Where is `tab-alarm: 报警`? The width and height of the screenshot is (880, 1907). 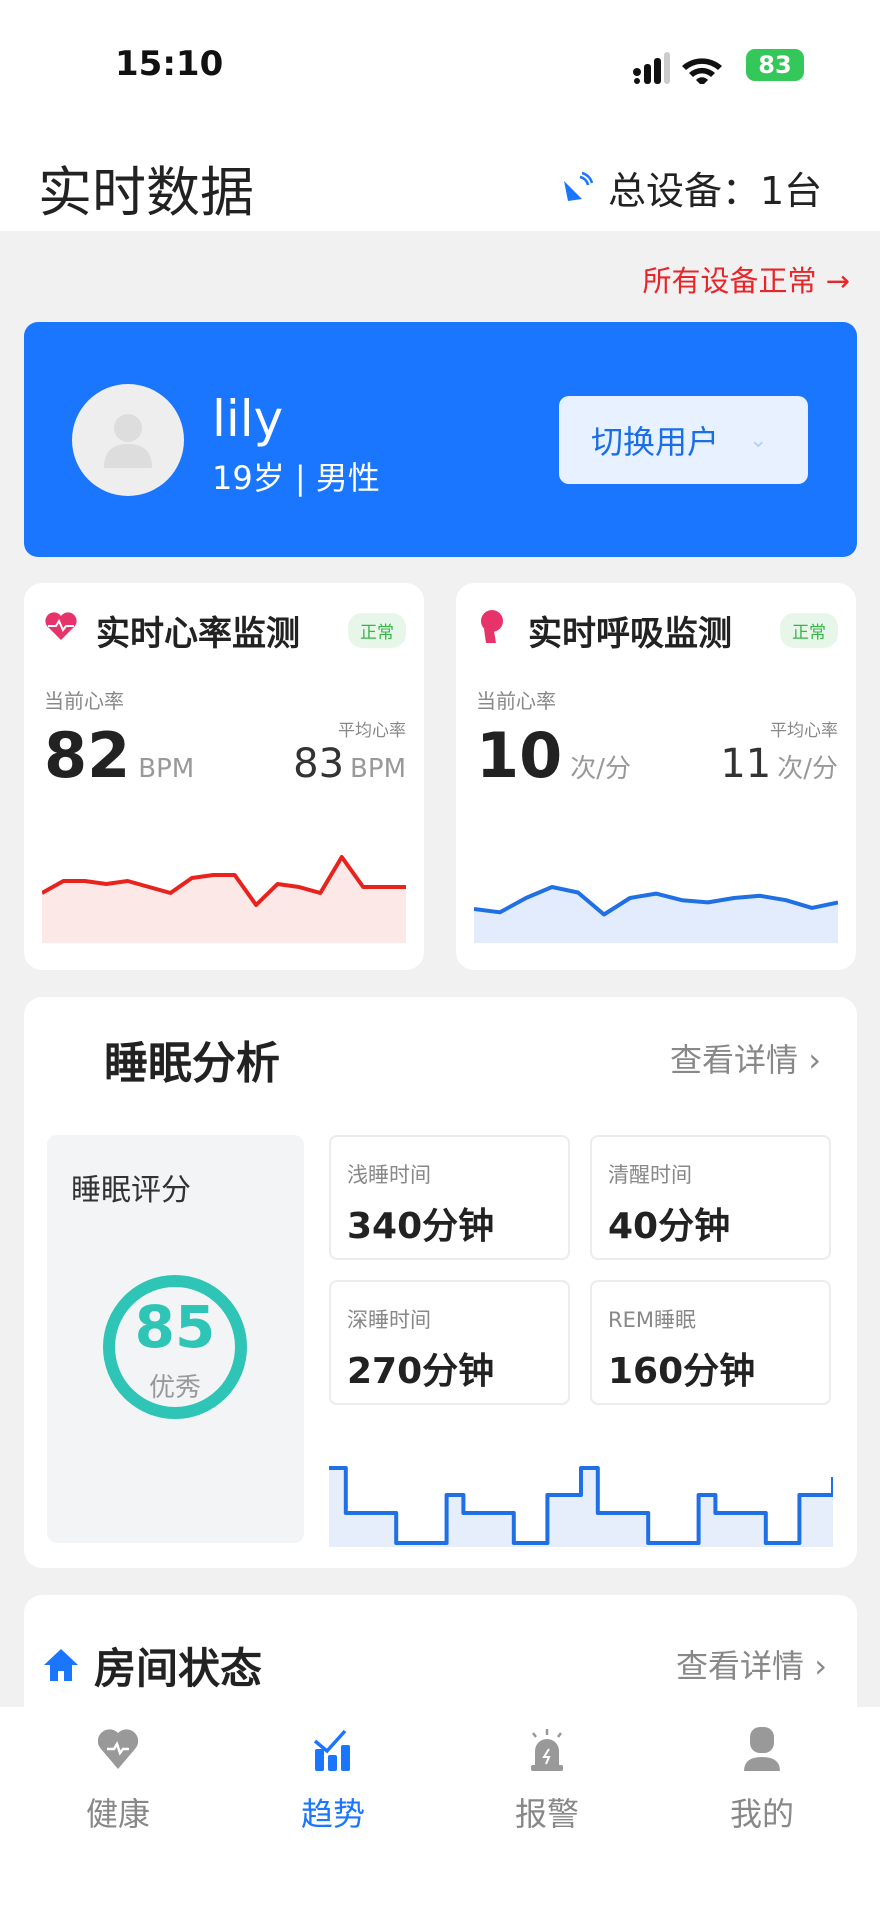
tab-alarm: 报警 is located at coordinates (547, 1781).